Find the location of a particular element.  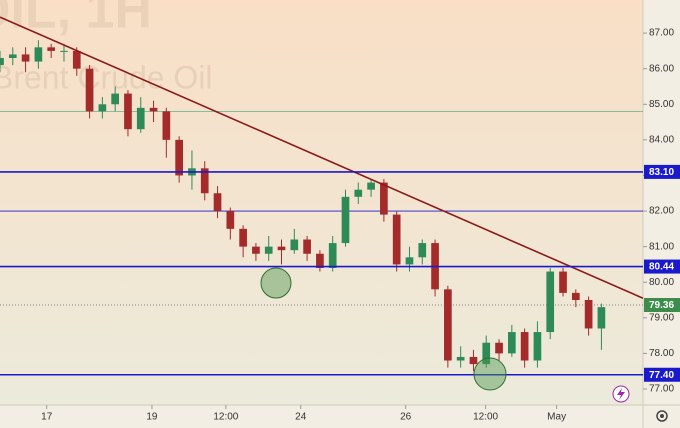

level-label: 80.44 is located at coordinates (661, 267).